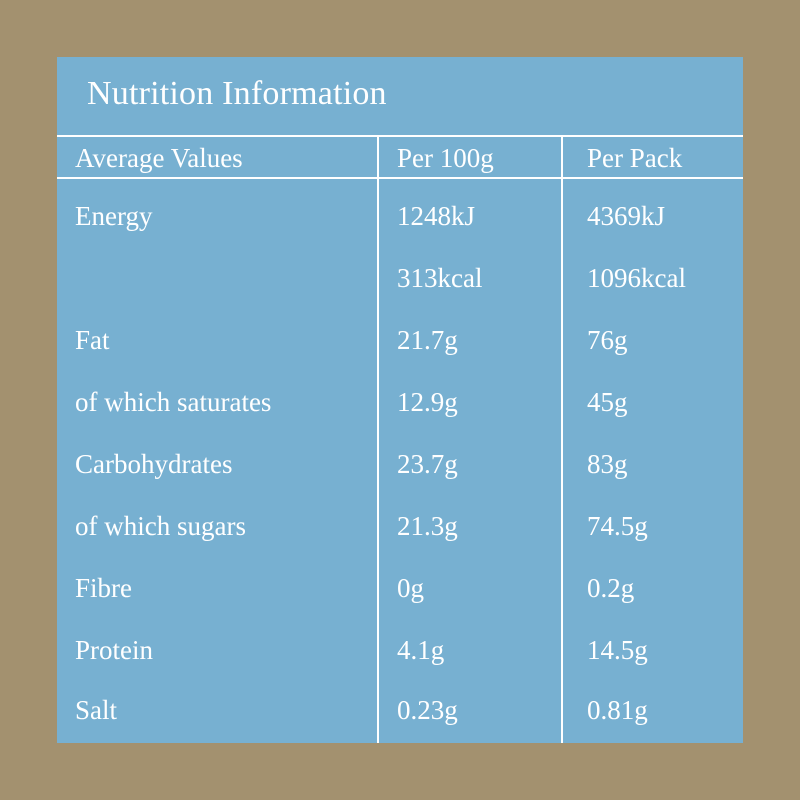 Image resolution: width=800 pixels, height=800 pixels. What do you see at coordinates (237, 93) in the screenshot?
I see `panel-title: Nutrition Information` at bounding box center [237, 93].